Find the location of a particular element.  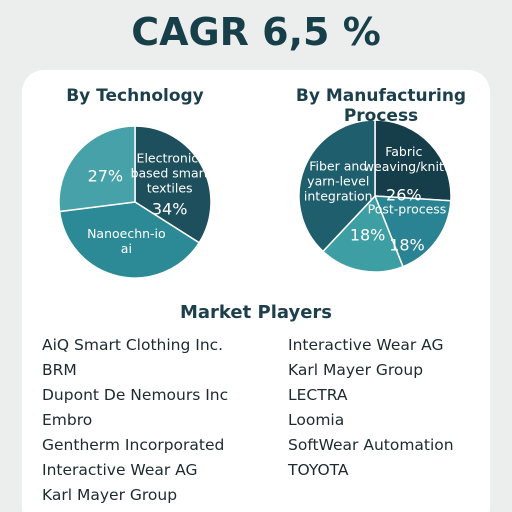

slice-label: Nanoechn-io ai is located at coordinates (126, 240).